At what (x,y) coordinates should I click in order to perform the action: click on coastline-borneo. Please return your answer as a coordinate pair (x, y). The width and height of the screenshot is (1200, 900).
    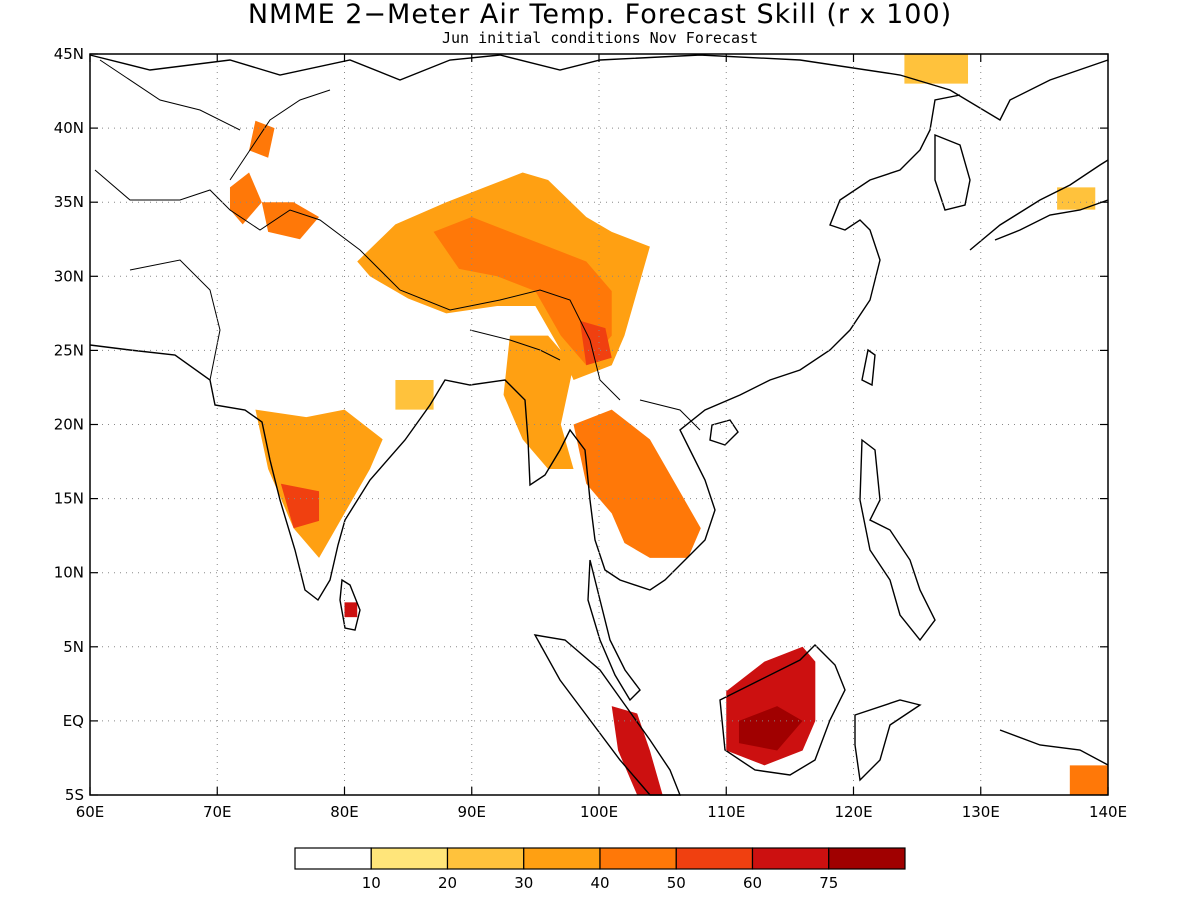
    Looking at the image, I should click on (782, 710).